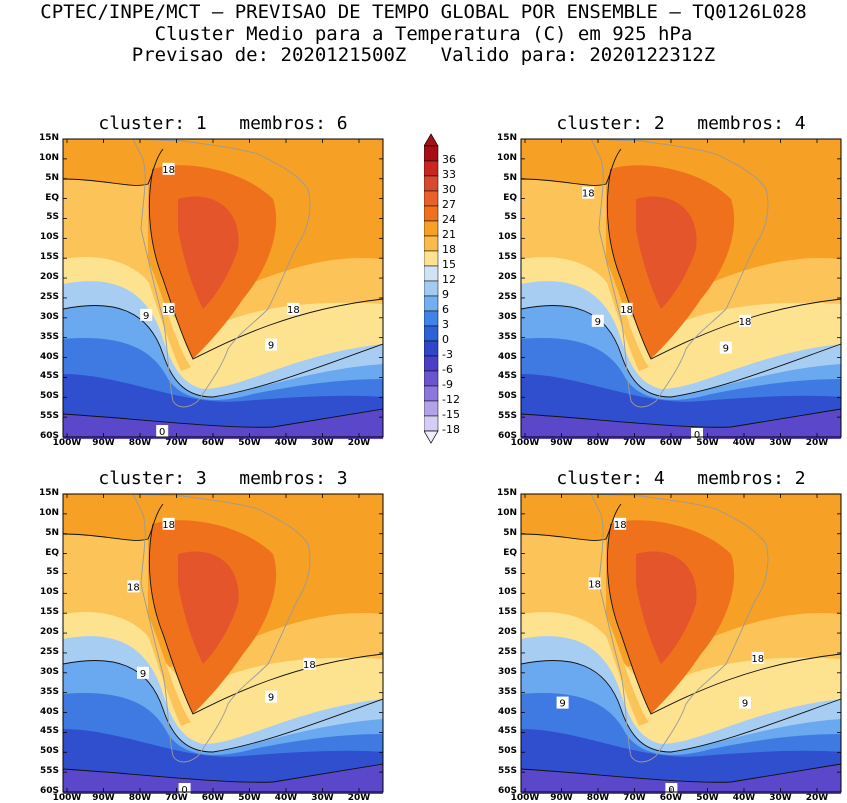  What do you see at coordinates (507, 237) in the screenshot?
I see `lat-label: 10S` at bounding box center [507, 237].